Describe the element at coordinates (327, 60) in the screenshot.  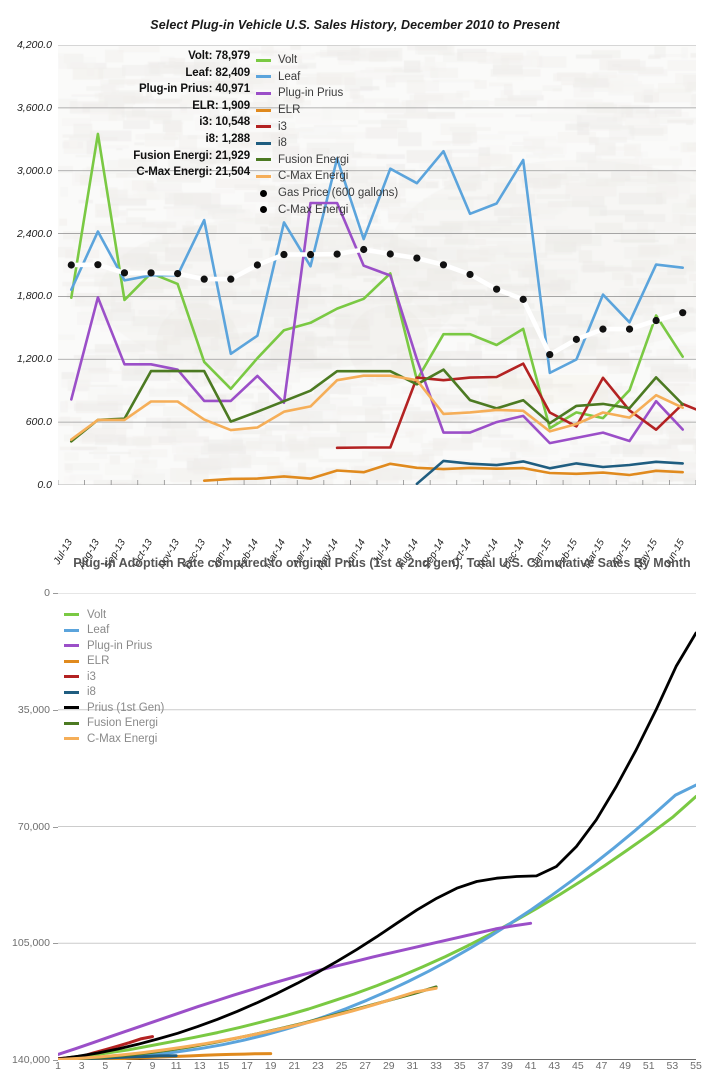
I see `chart1-legend-item: Volt` at that location.